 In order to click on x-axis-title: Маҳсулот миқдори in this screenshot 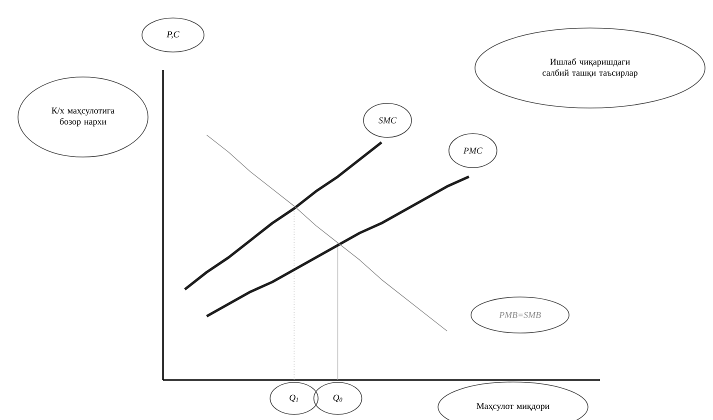, I will do `click(513, 407)`.